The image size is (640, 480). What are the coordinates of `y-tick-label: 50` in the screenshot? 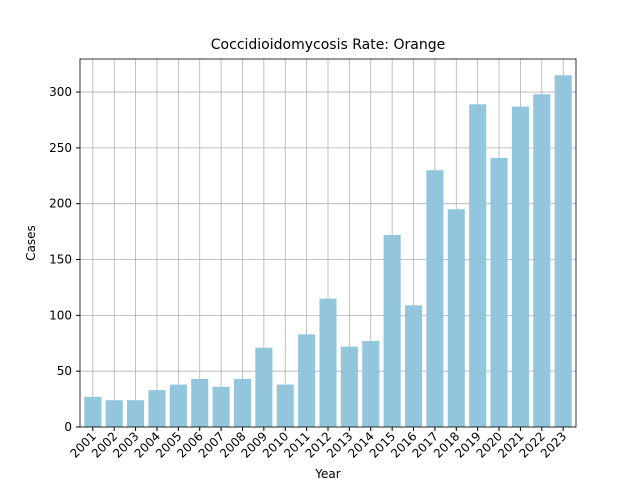 It's located at (64, 371).